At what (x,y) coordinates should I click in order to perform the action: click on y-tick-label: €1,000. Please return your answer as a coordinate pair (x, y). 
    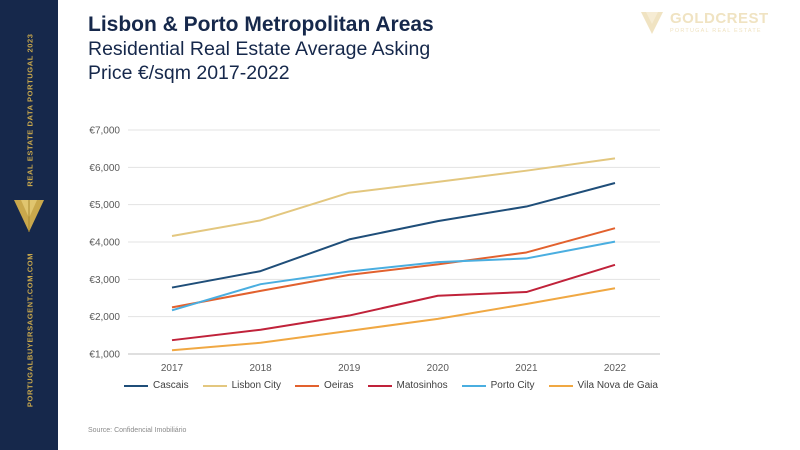
    Looking at the image, I should click on (104, 355).